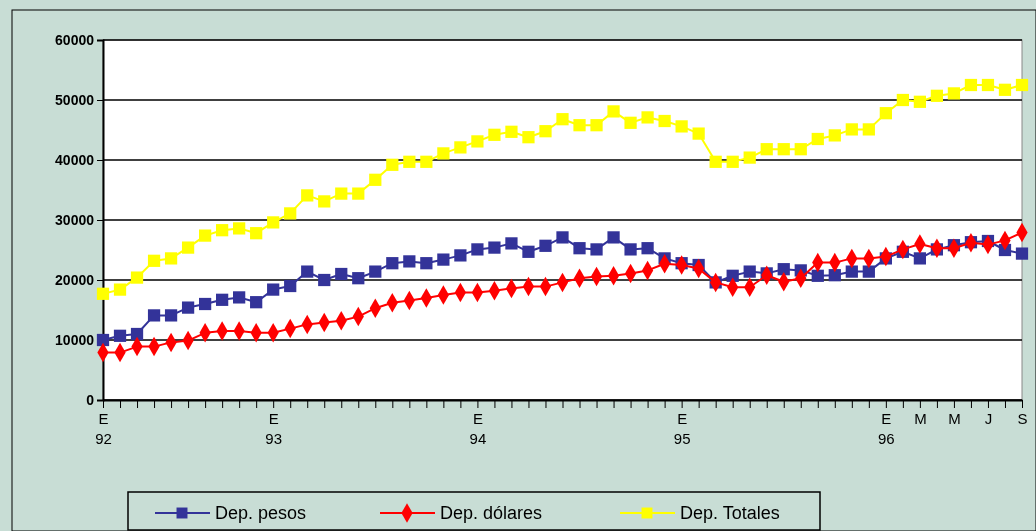 Image resolution: width=1036 pixels, height=531 pixels. What do you see at coordinates (103, 428) in the screenshot?
I see `x-tick-label: E 92` at bounding box center [103, 428].